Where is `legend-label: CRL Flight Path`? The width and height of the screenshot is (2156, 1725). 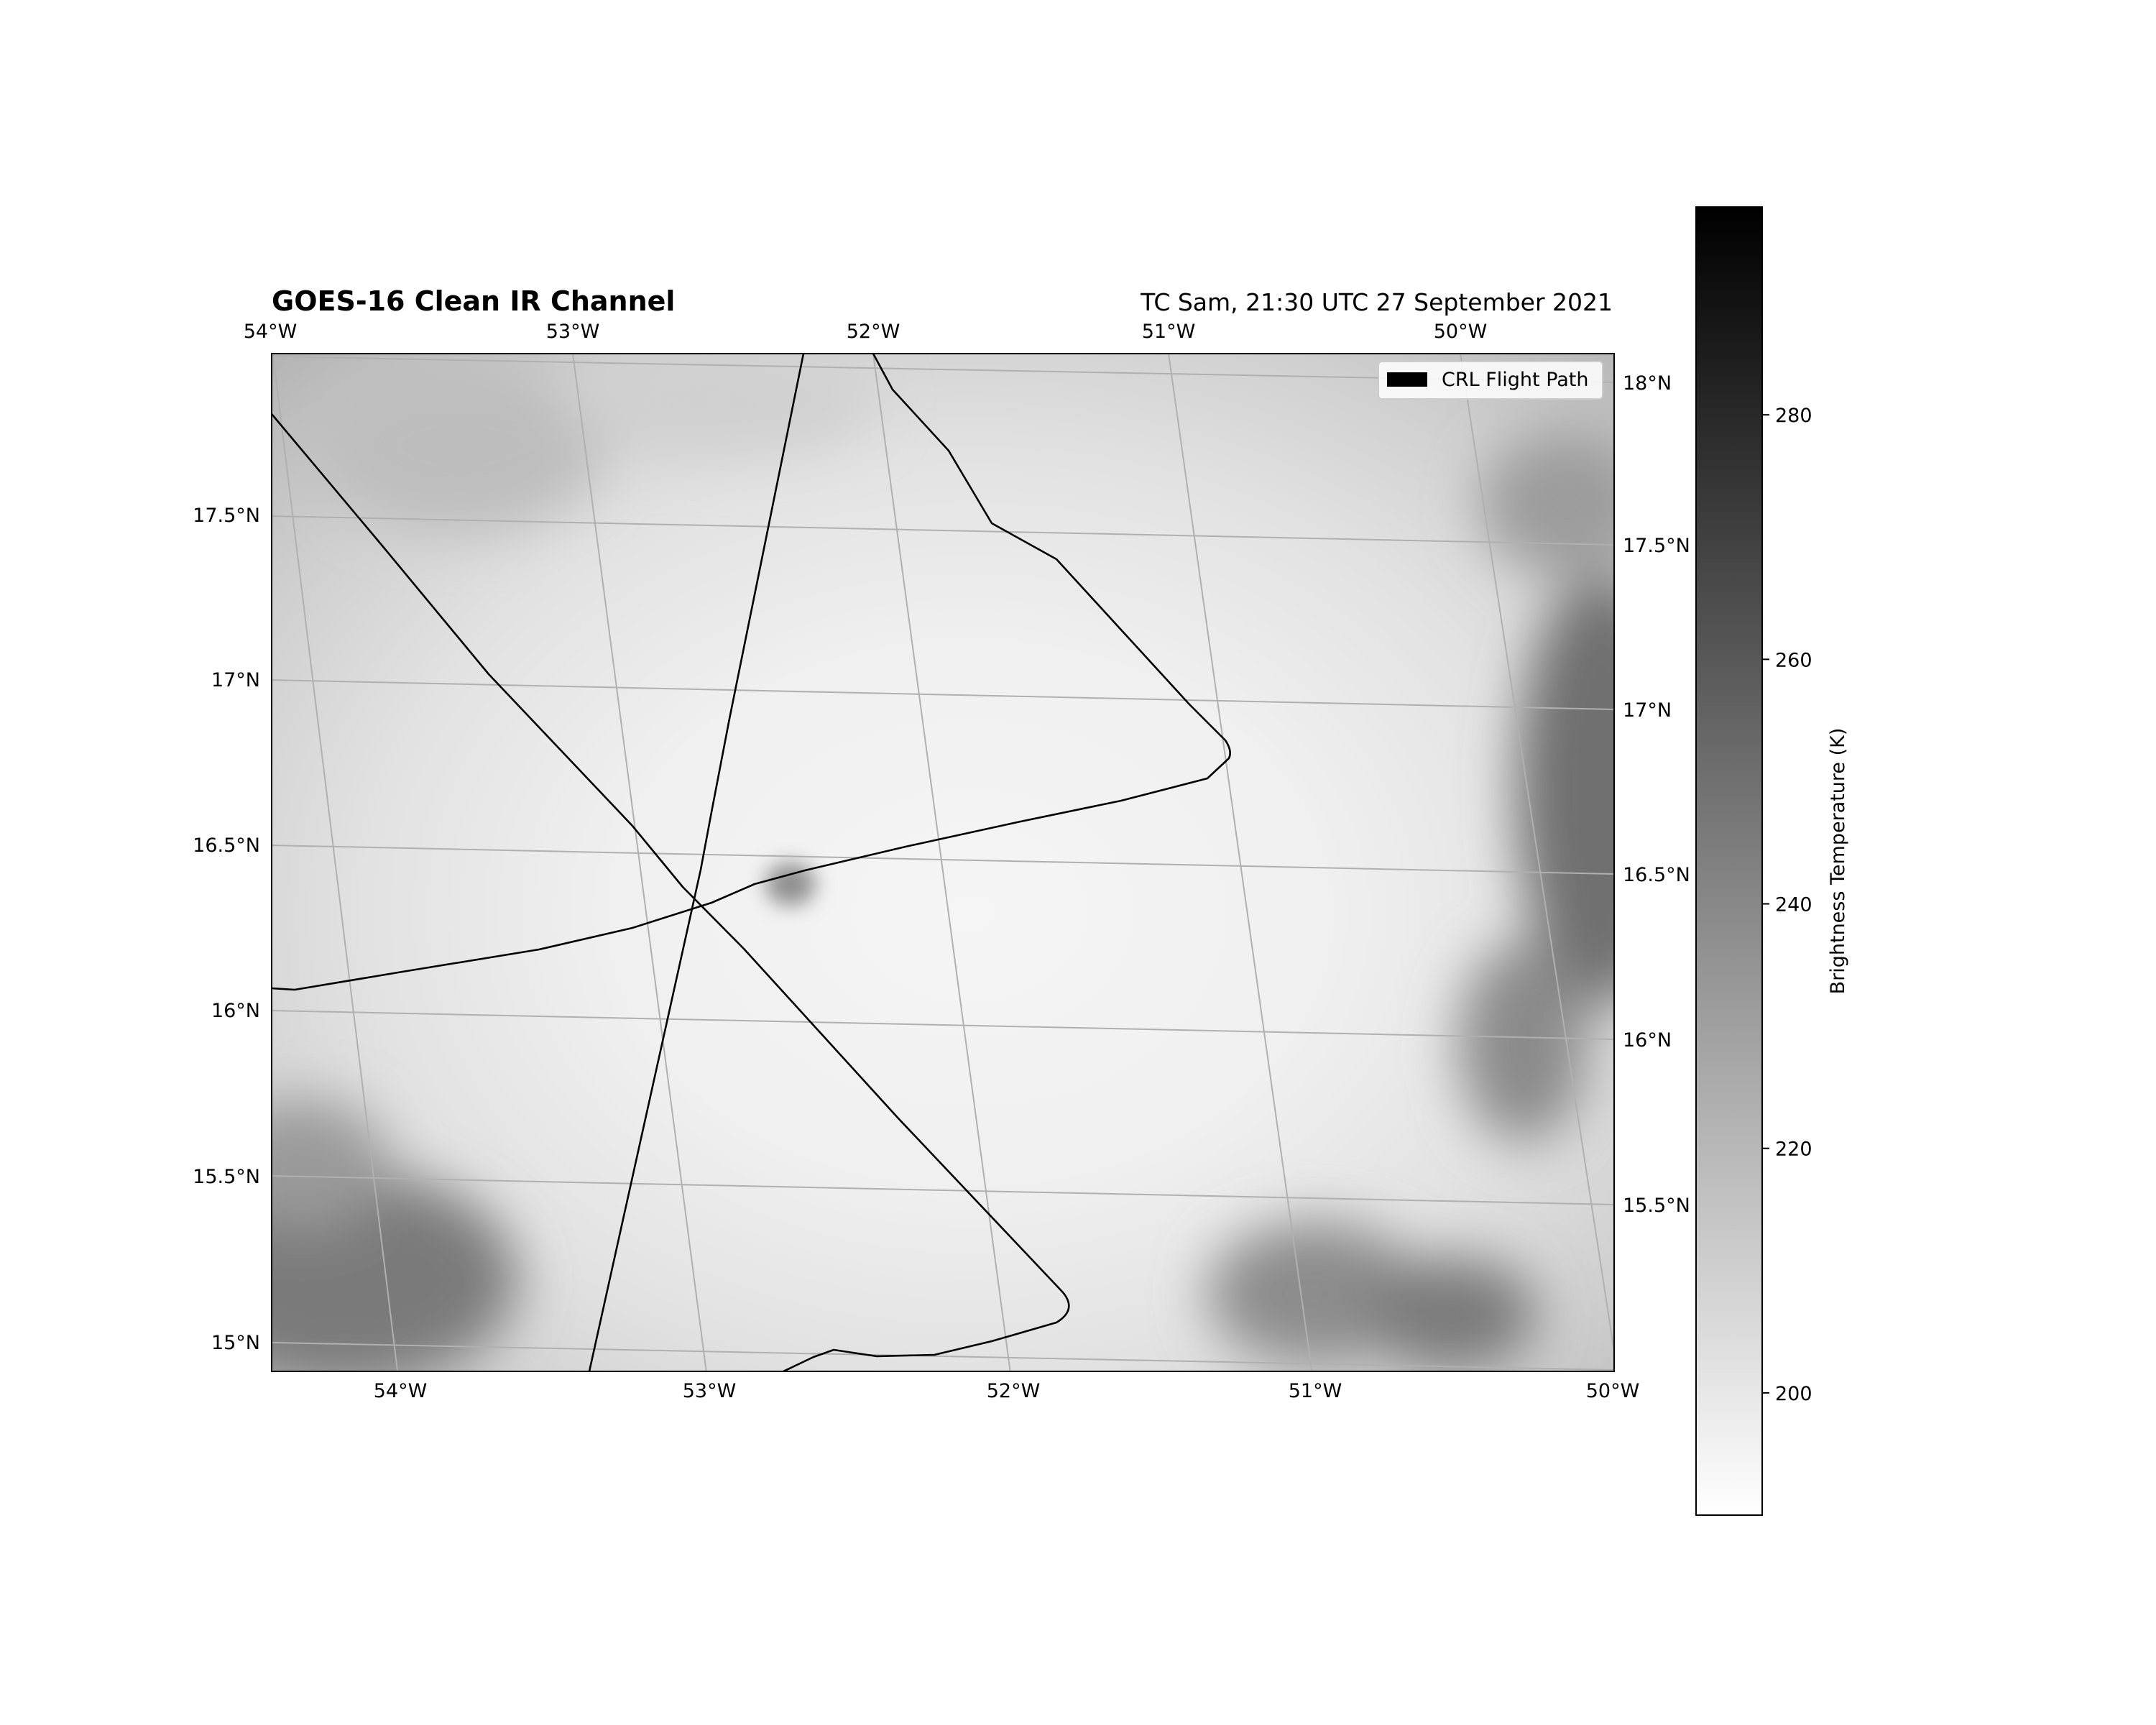 legend-label: CRL Flight Path is located at coordinates (1515, 380).